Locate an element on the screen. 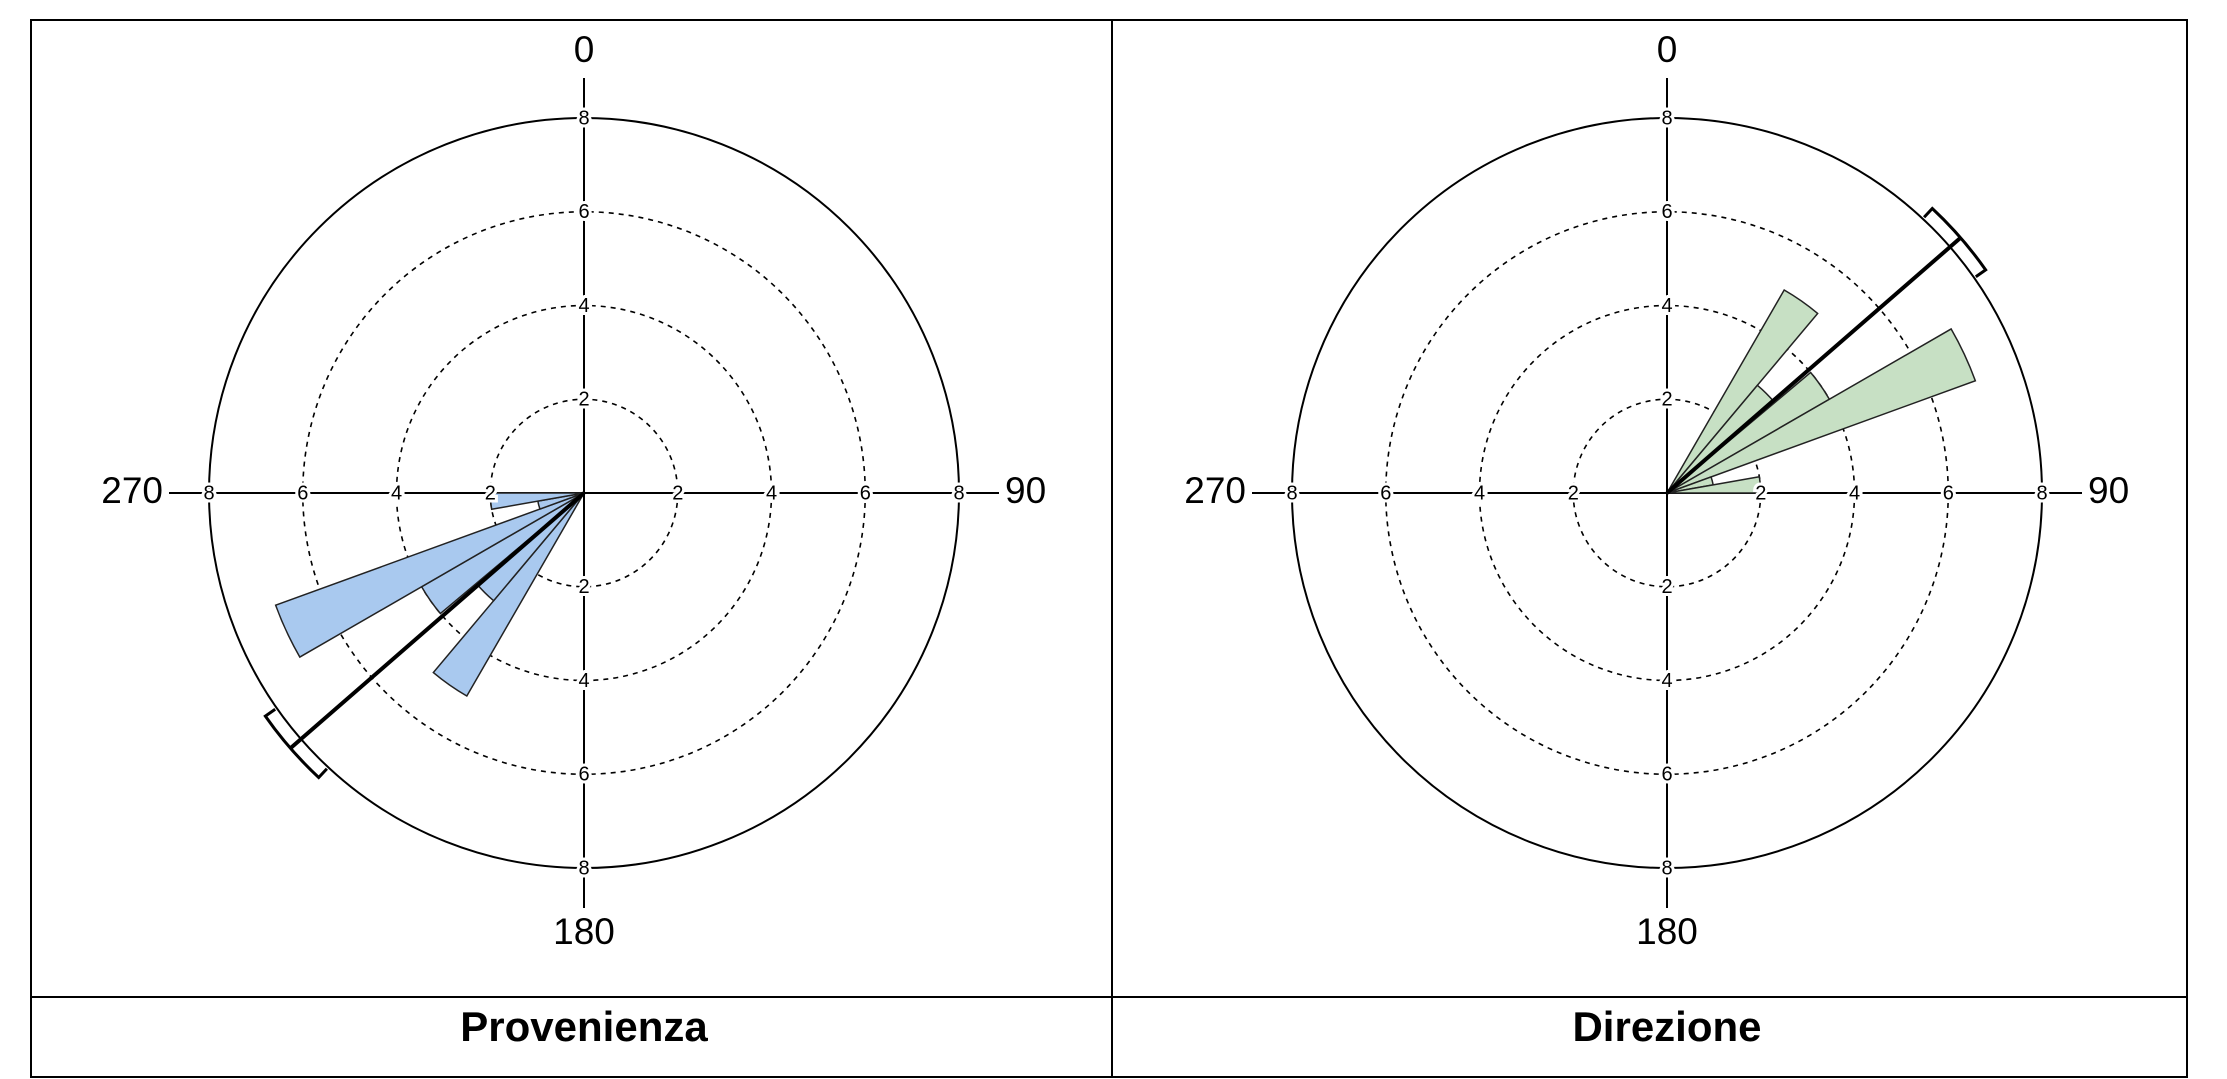 The image size is (2227, 1079). caption: Direzione is located at coordinates (1666, 1026).